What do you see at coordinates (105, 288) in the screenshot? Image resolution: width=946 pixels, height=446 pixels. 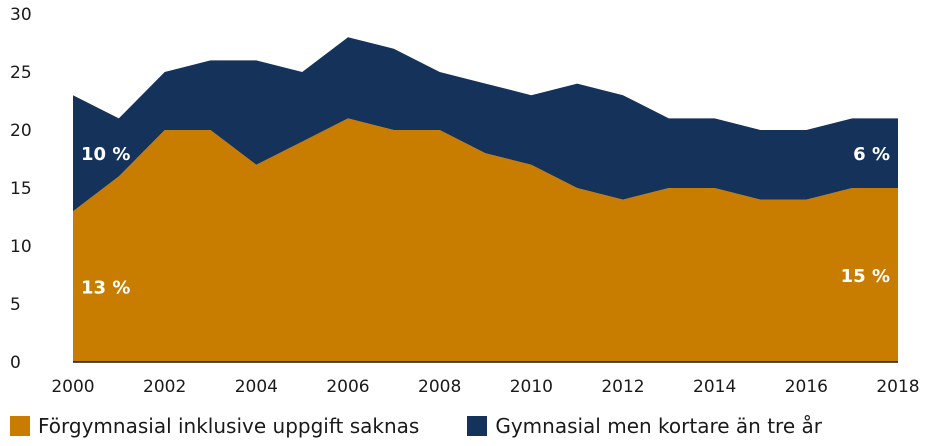 I see `data-label: 13 %` at bounding box center [105, 288].